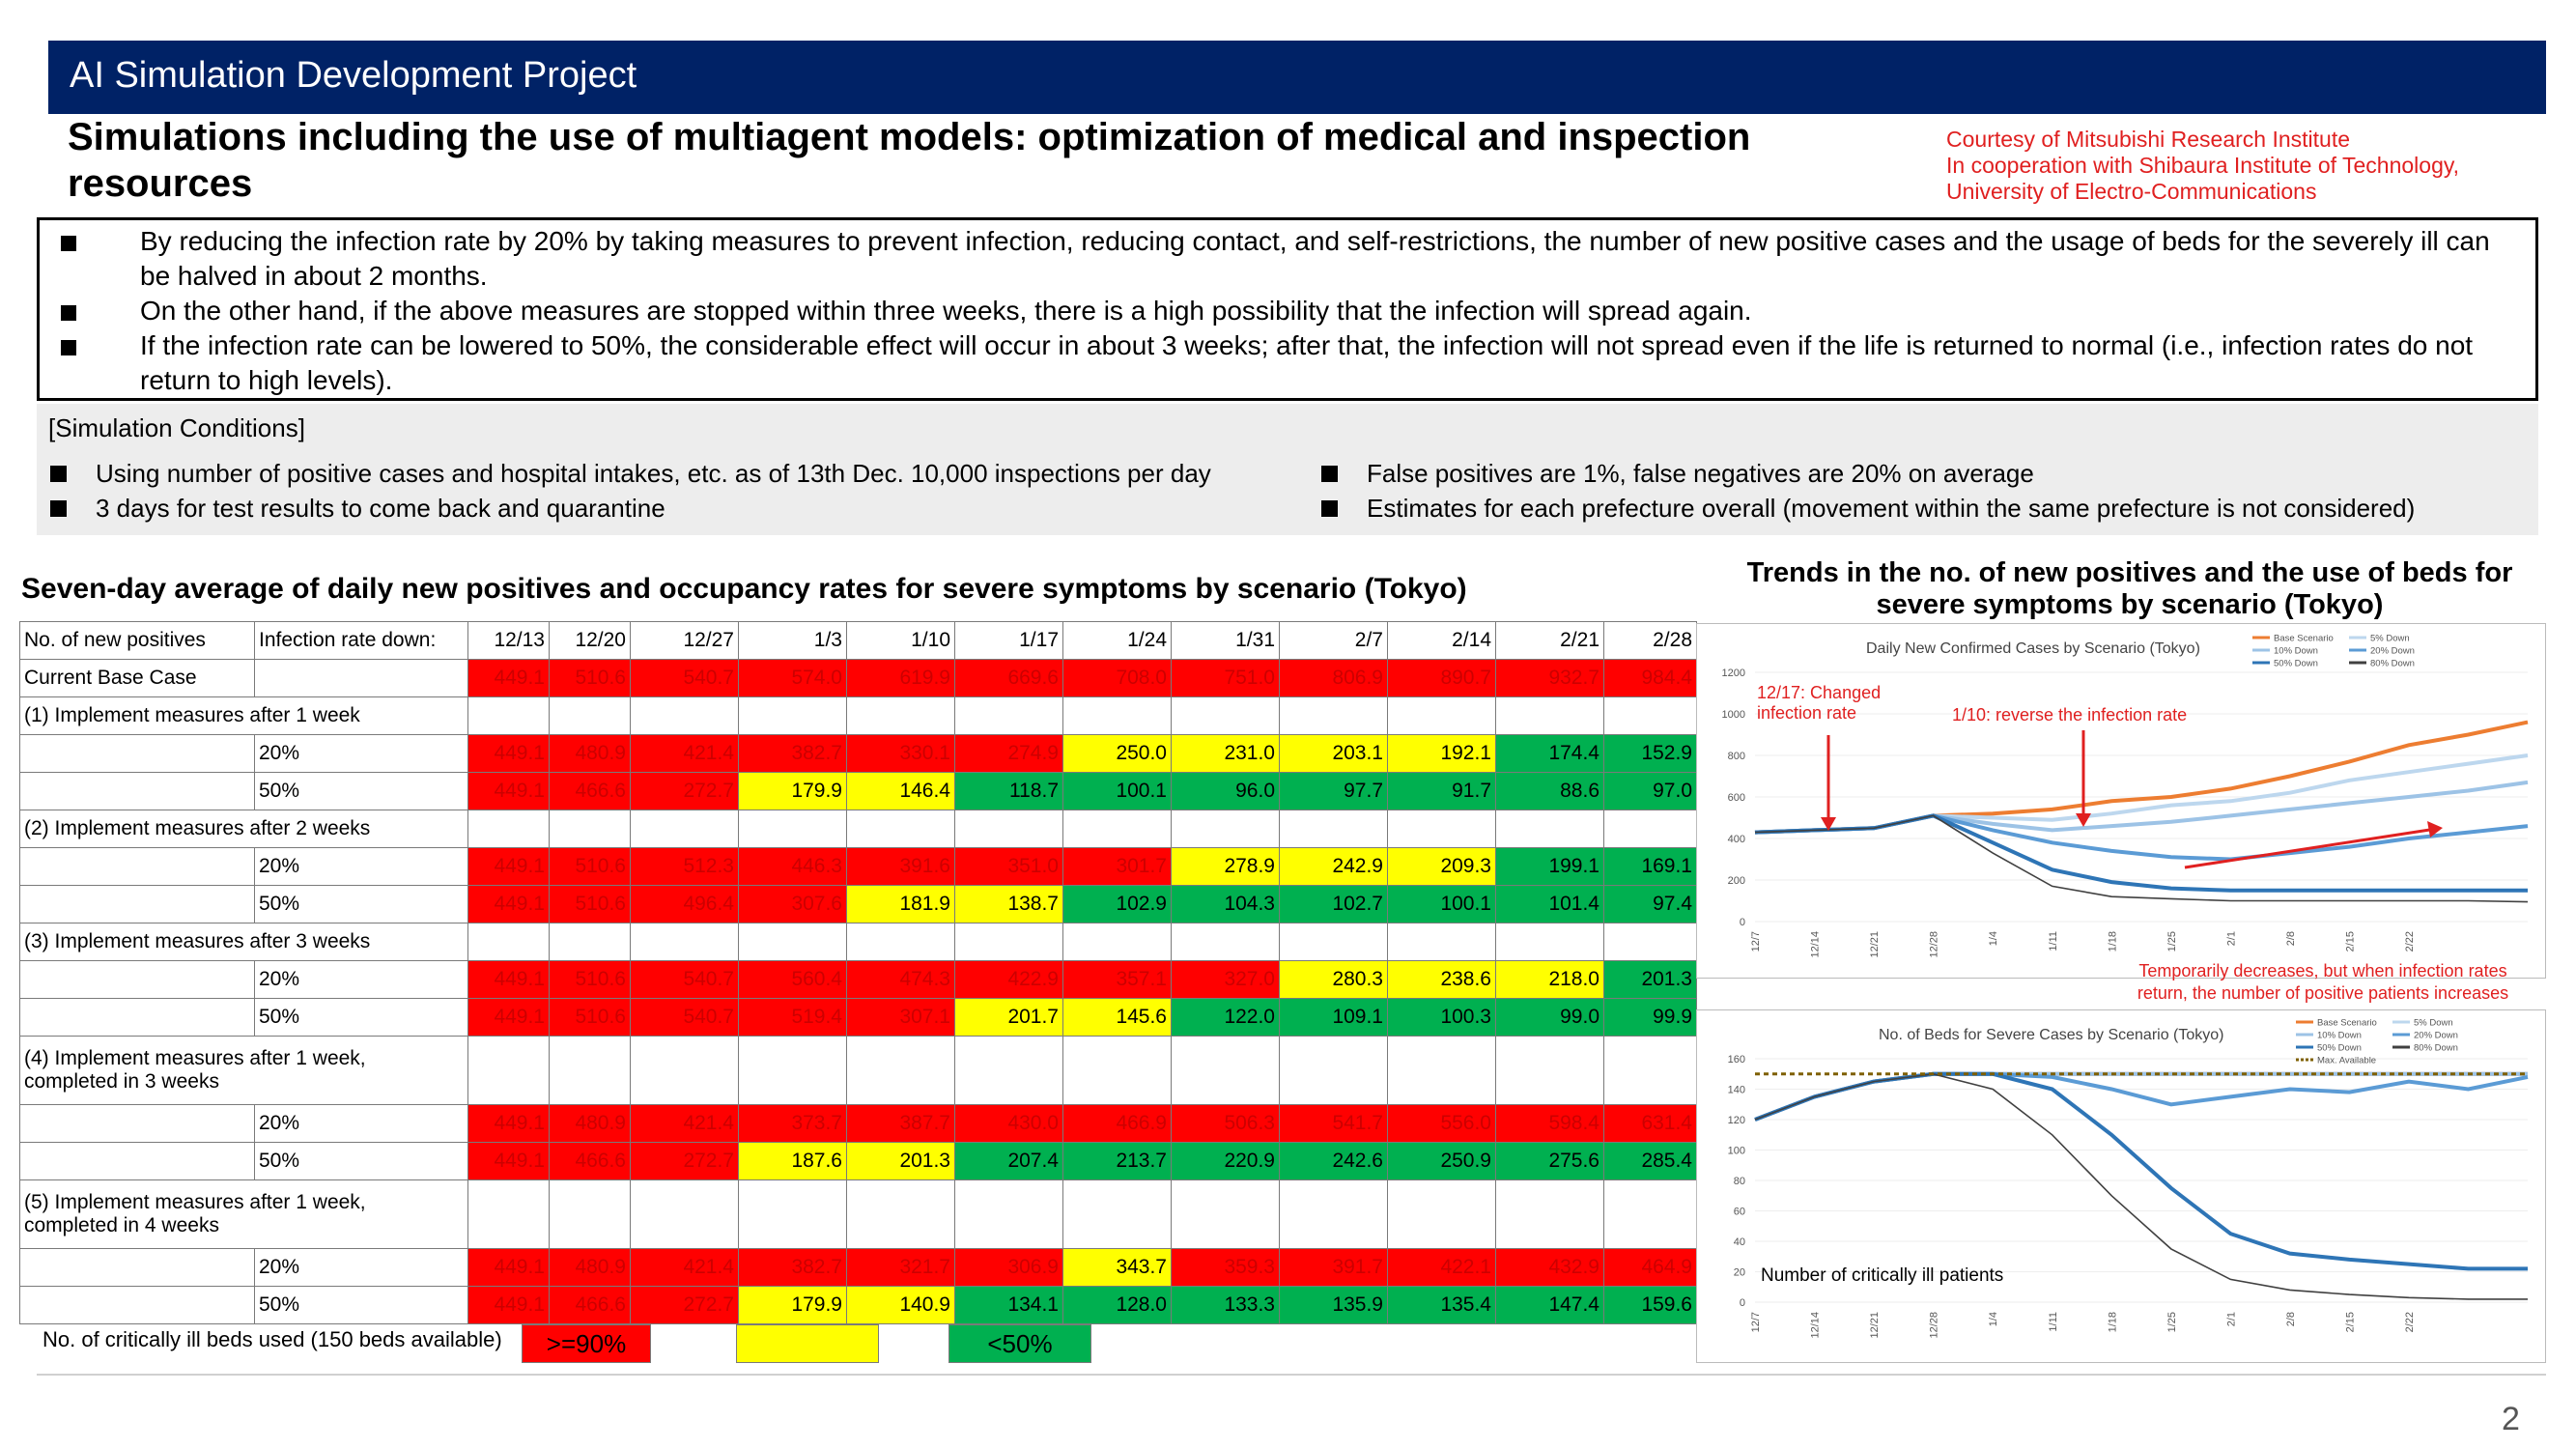 The width and height of the screenshot is (2576, 1449). I want to click on y-tick-label: 400, so click(1736, 839).